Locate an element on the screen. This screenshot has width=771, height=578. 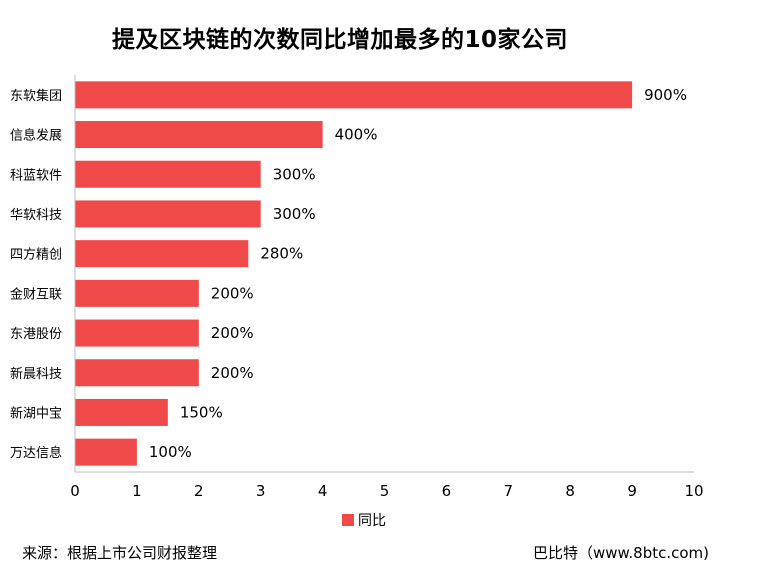
credit-note: 巴比特（www.8btc.com) is located at coordinates (620, 553).